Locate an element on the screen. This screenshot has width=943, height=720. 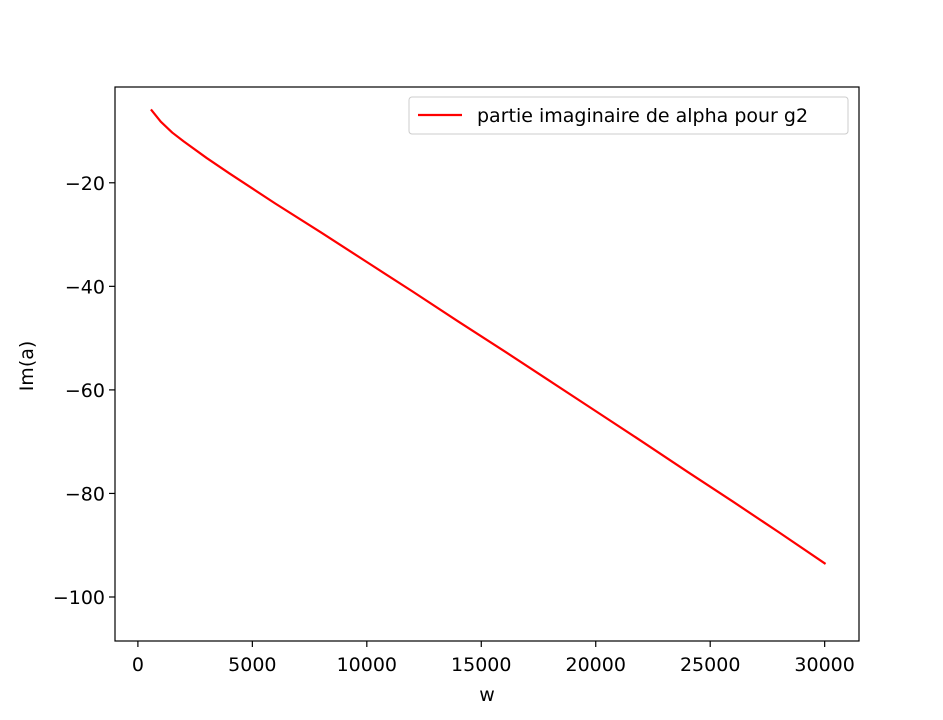
y-tick-label: −20 is located at coordinates (85, 184).